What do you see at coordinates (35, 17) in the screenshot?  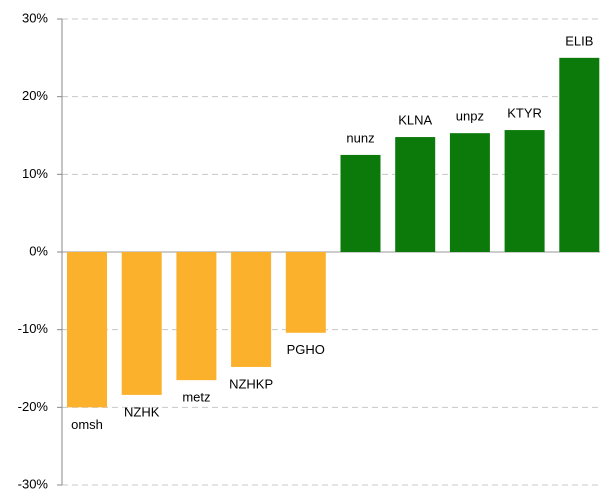 I see `y-tick-label: 30%` at bounding box center [35, 17].